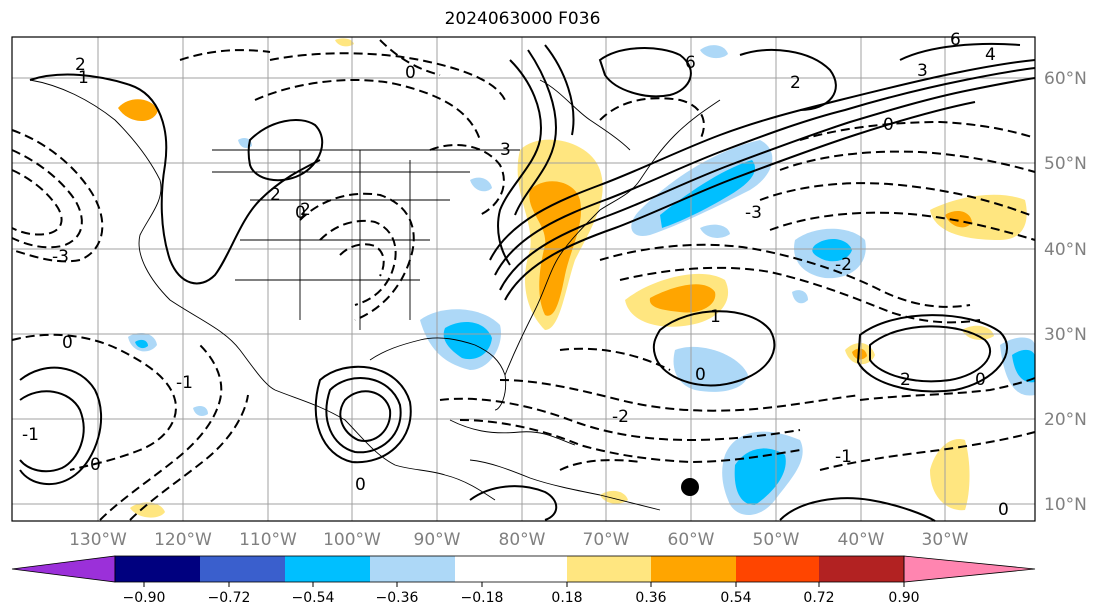  I want to click on lat-label: 50°N, so click(1065, 164).